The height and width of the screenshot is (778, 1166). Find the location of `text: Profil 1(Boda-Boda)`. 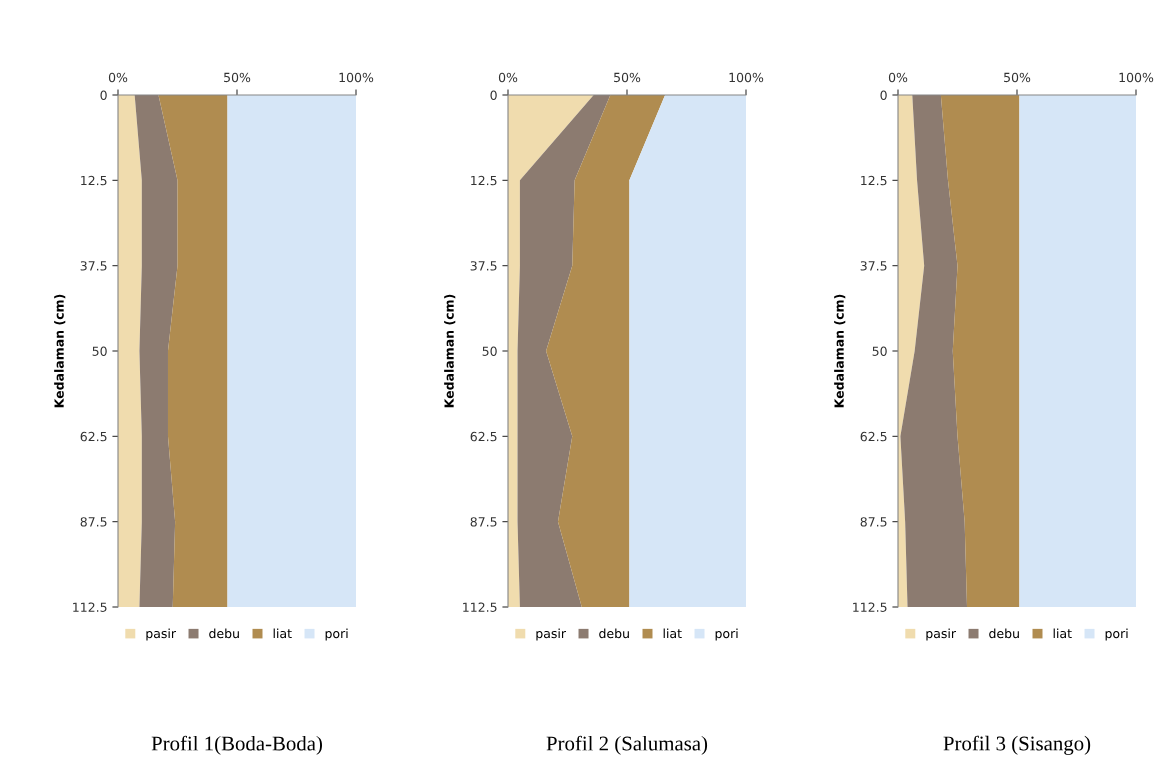

text: Profil 1(Boda-Boda) is located at coordinates (237, 745).